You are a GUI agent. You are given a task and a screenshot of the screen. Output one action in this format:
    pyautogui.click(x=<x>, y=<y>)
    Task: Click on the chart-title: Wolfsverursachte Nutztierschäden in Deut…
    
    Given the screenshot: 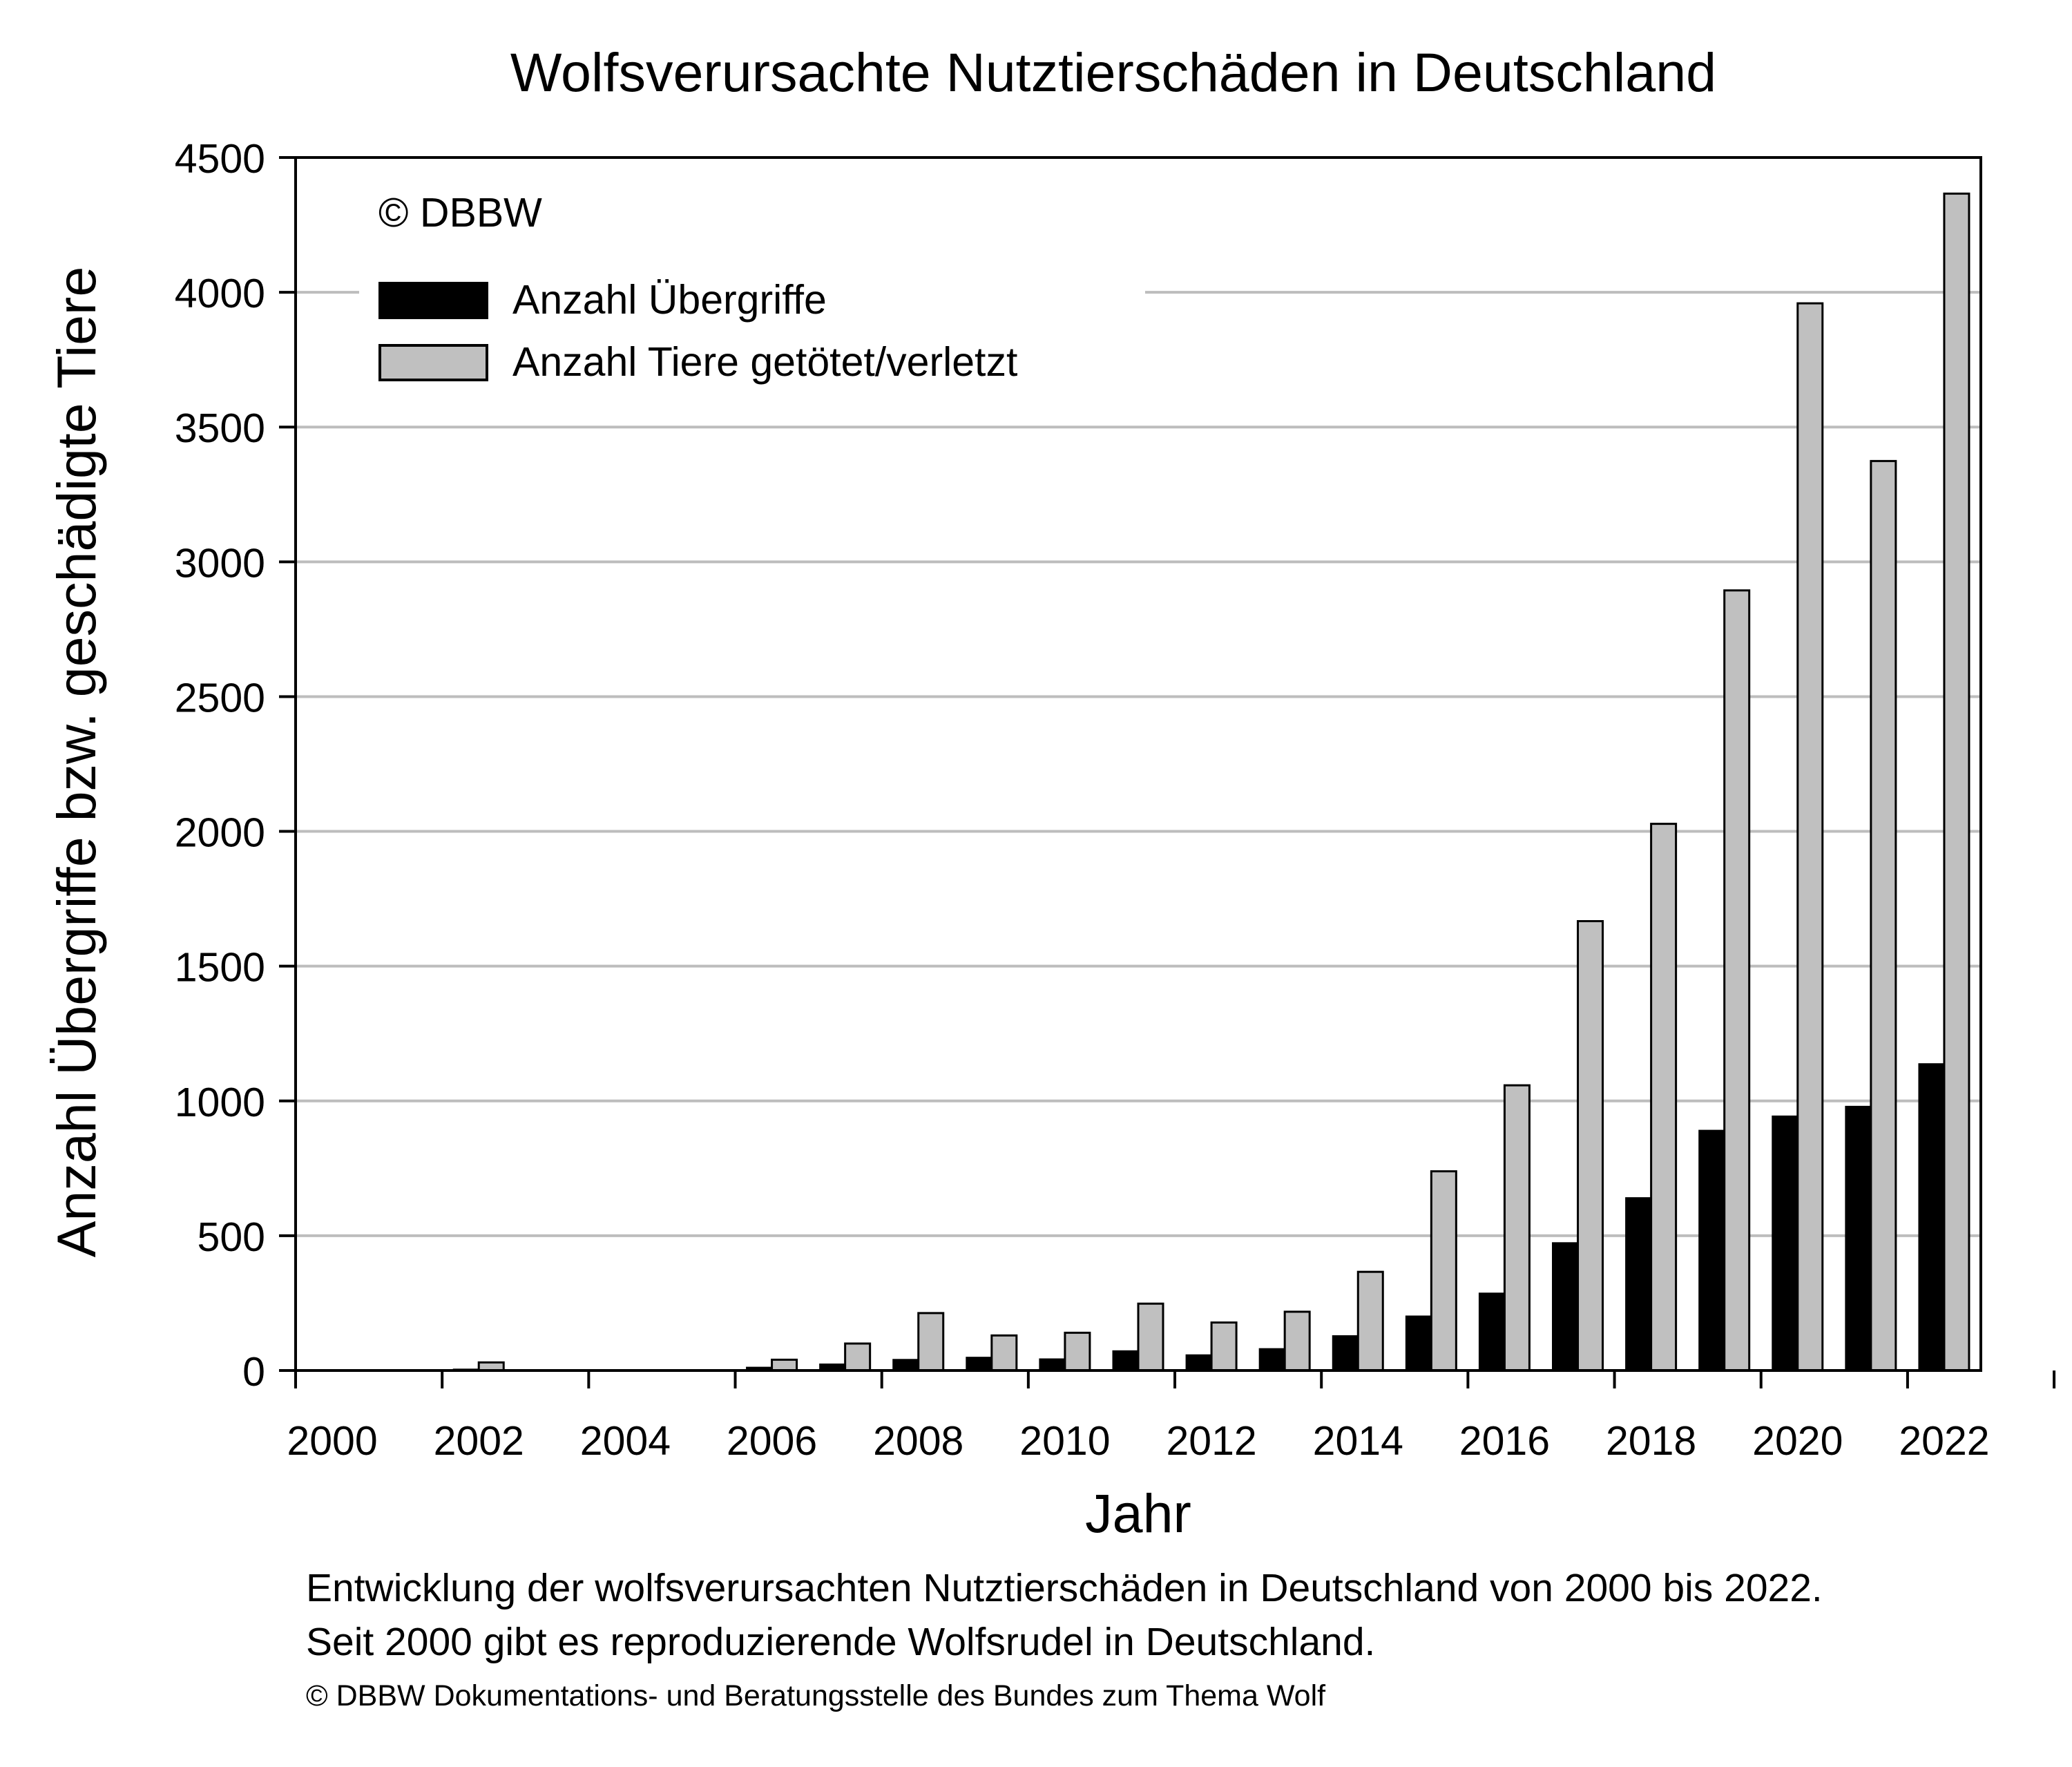 What is the action you would take?
    pyautogui.click(x=1113, y=72)
    